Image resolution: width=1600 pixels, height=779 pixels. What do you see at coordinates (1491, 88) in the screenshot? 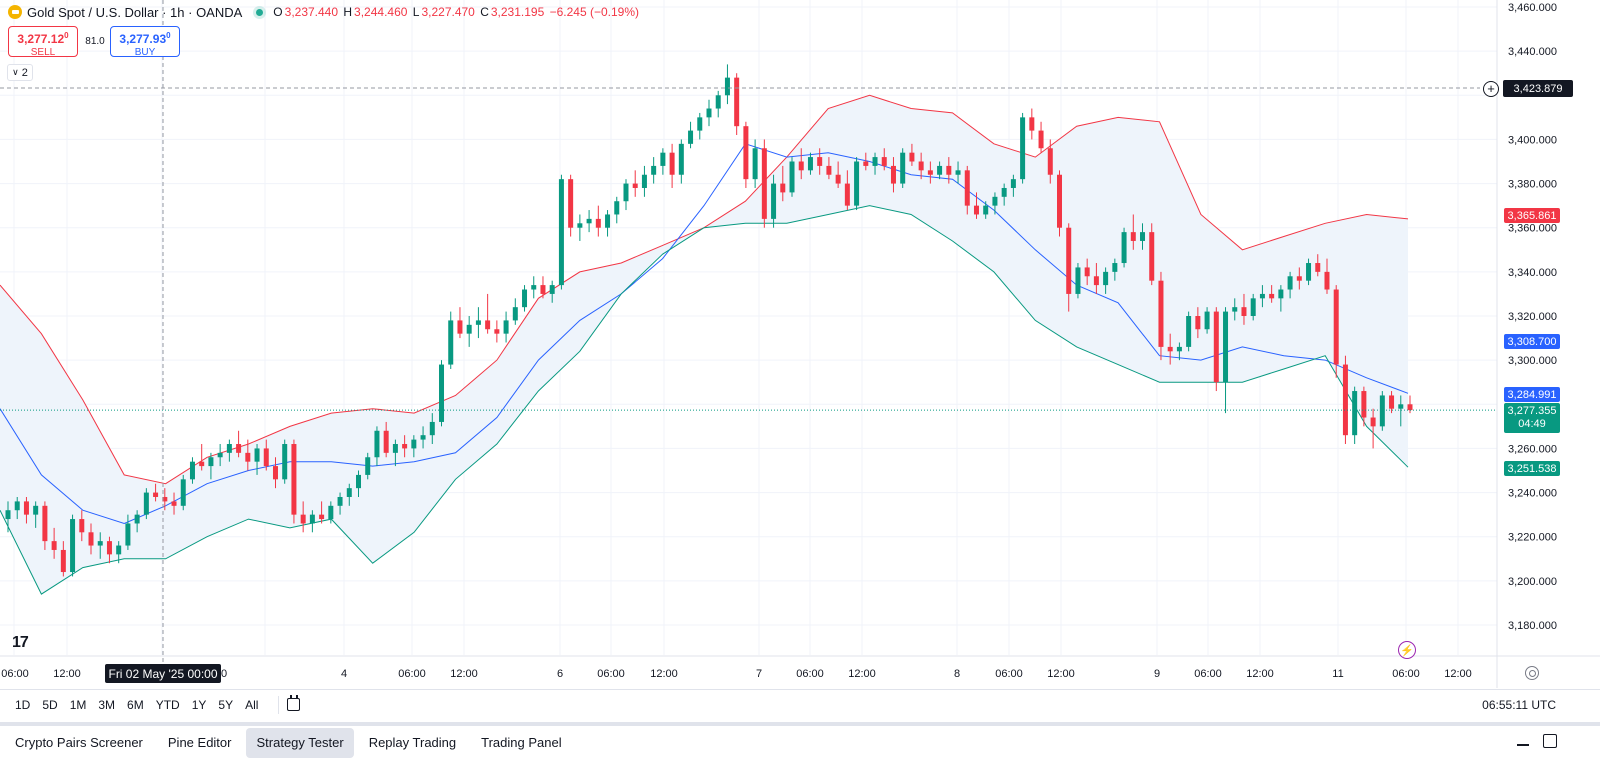
I see `plus-circle-icon: +` at bounding box center [1491, 88].